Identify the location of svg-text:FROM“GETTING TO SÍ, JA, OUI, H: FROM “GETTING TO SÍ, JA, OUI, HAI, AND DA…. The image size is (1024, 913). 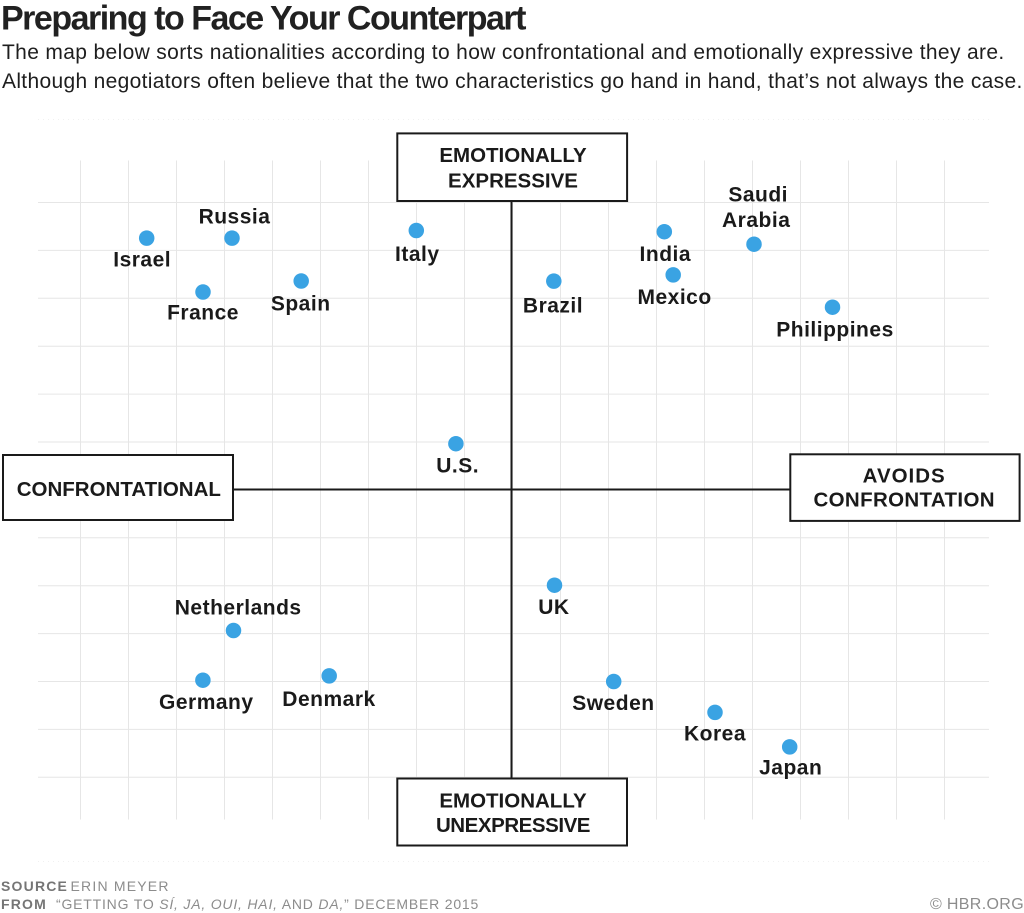
(240, 904).